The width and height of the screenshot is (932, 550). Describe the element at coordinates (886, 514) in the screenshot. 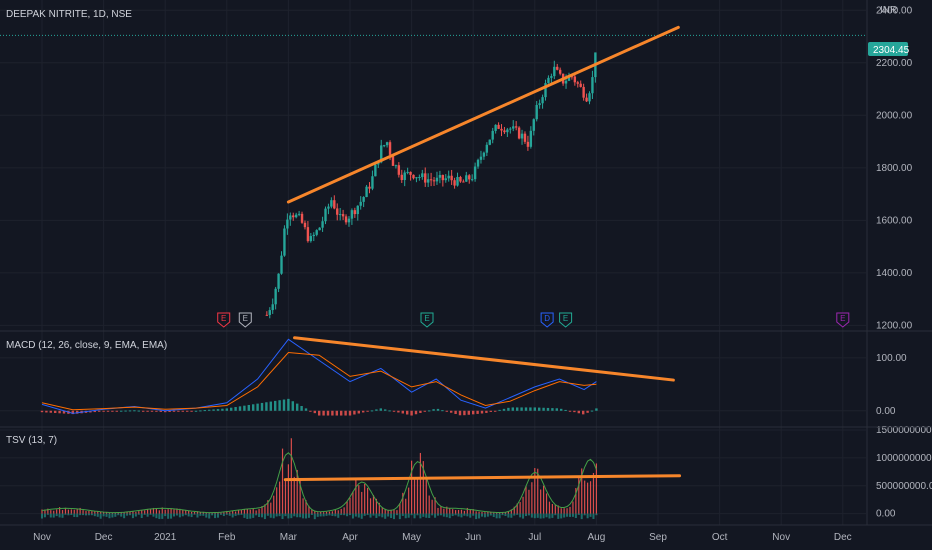

I see `tsv-tick-label: 0.00` at that location.